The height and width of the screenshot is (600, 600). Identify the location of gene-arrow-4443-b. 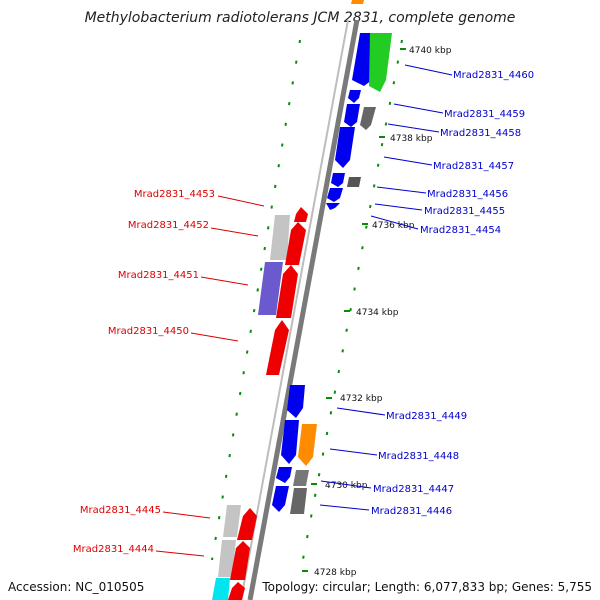
(236, 591).